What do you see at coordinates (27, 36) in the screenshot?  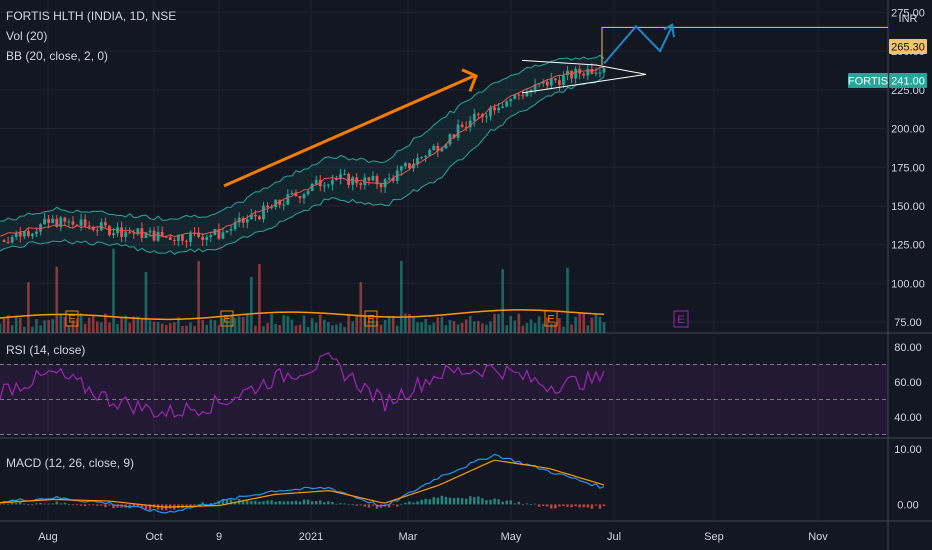 I see `volume-legend: Vol (20)` at bounding box center [27, 36].